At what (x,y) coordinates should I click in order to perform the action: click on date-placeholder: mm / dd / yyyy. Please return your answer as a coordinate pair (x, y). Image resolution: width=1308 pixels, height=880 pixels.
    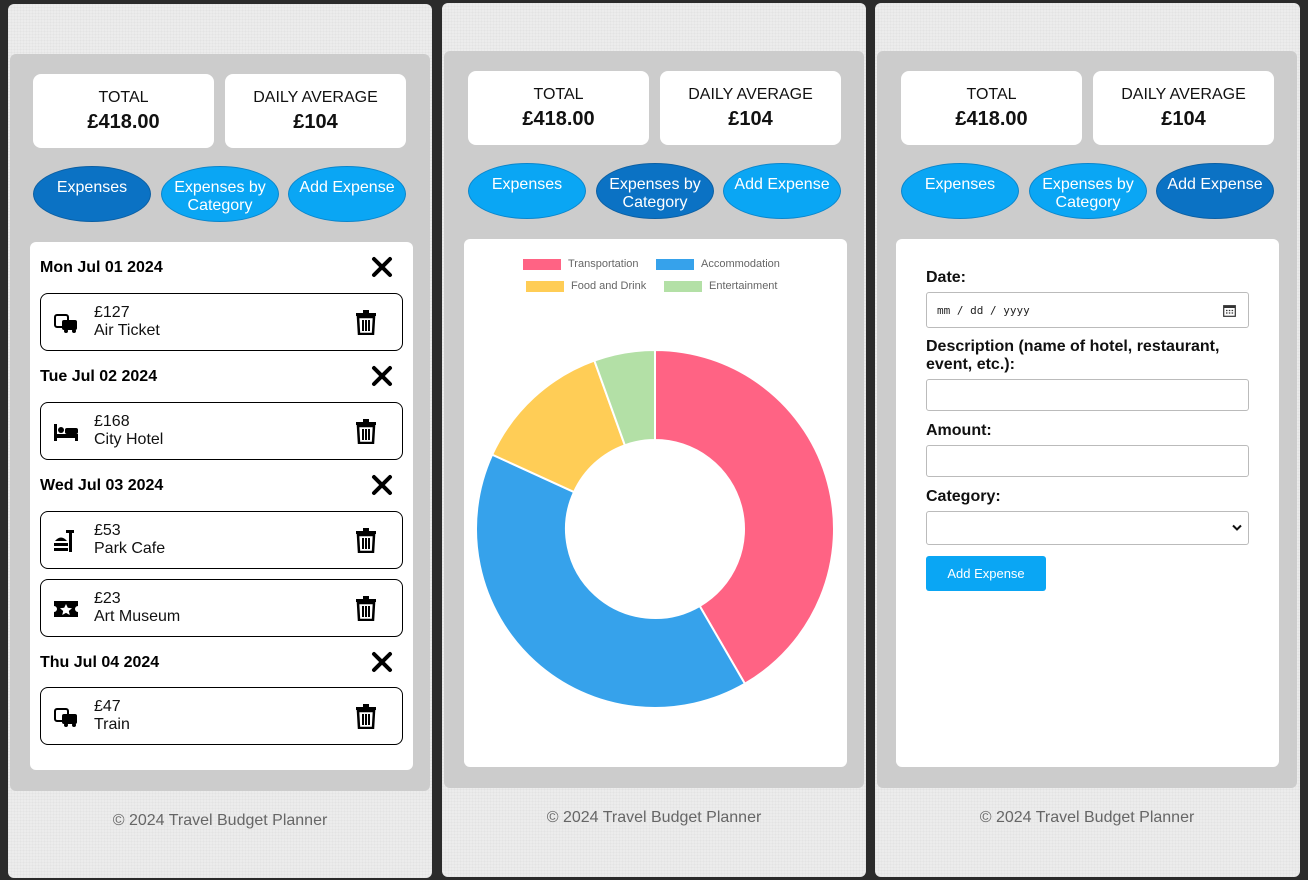
    Looking at the image, I should click on (983, 310).